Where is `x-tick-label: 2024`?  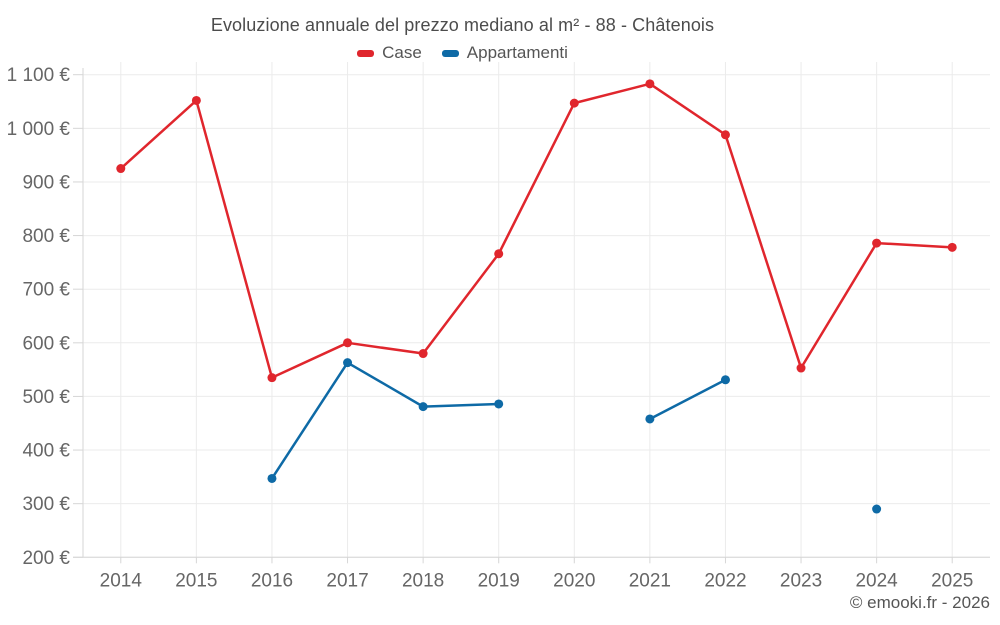
x-tick-label: 2024 is located at coordinates (876, 580).